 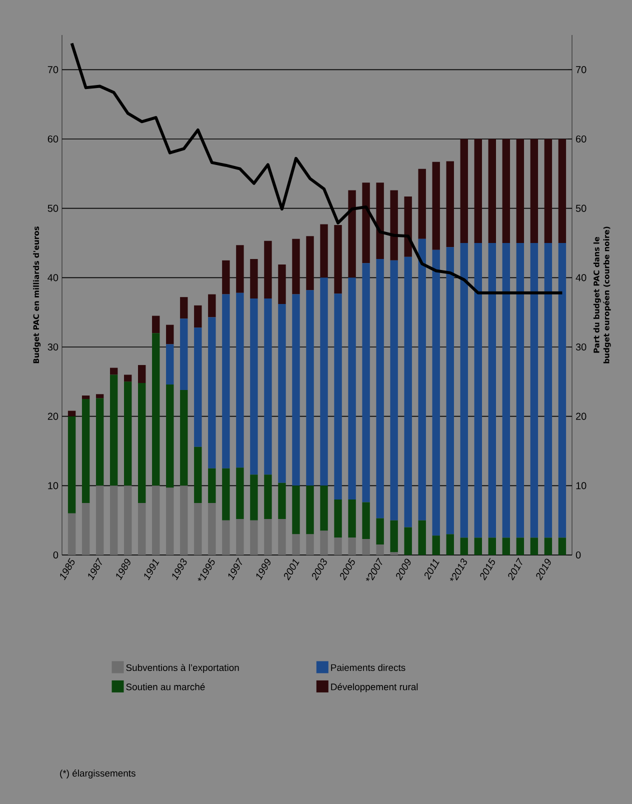 What do you see at coordinates (578, 555) in the screenshot?
I see `y2-tick-label: 0` at bounding box center [578, 555].